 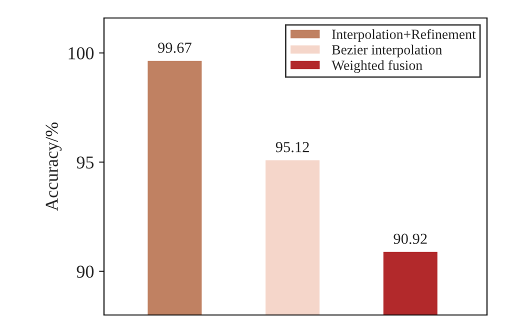 I want to click on data-label: 99.67, so click(x=175, y=47).